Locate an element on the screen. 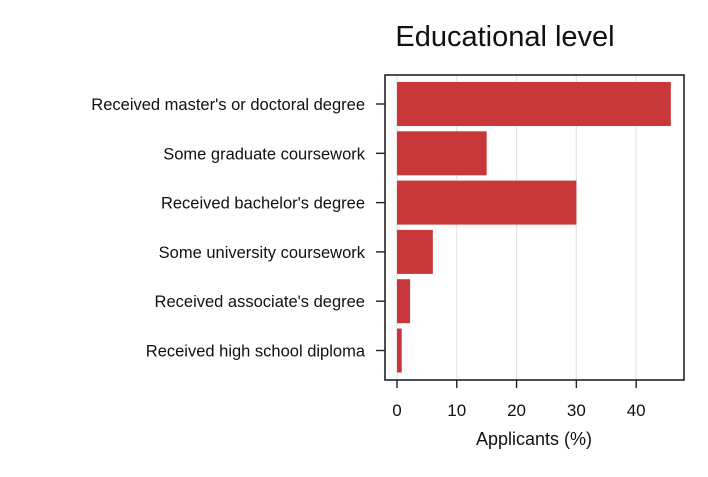 The image size is (708, 477). x-axis: 0 10 20 30 40 is located at coordinates (519, 400).